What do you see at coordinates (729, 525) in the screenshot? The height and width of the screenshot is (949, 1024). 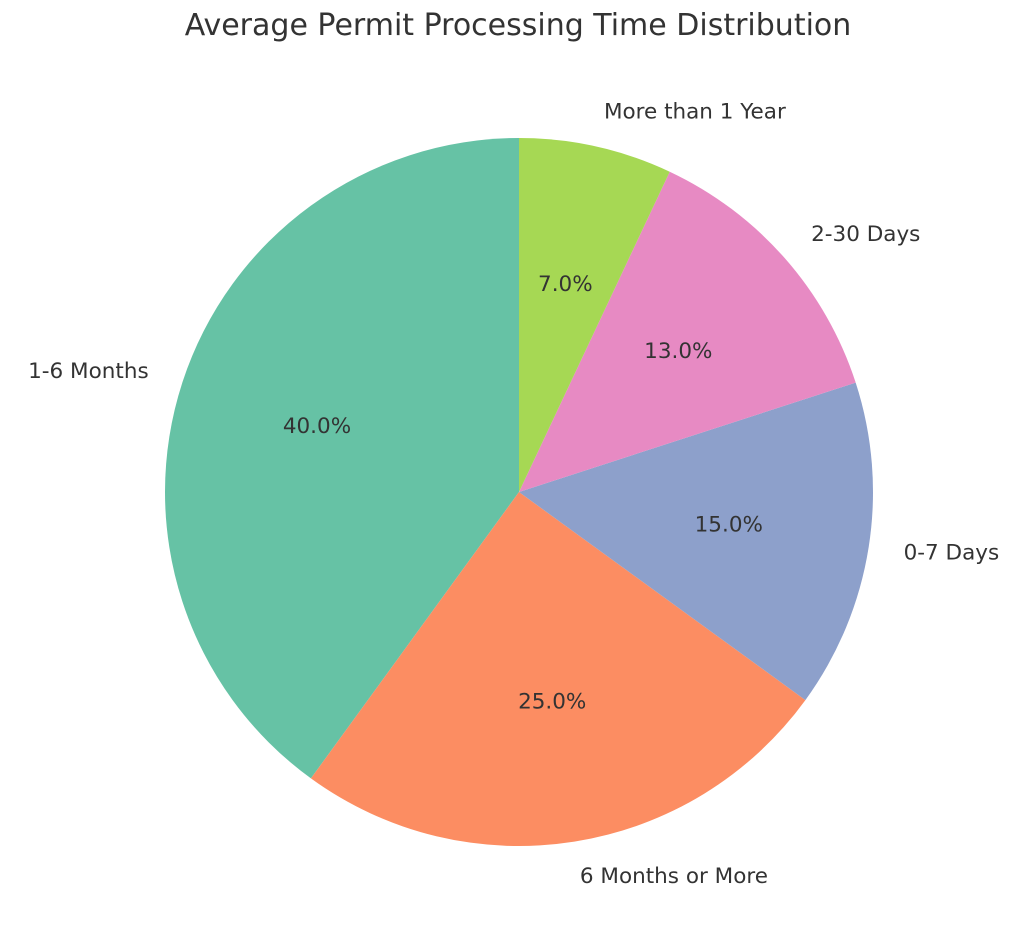 I see `pct-label-0-7-days: 15.0%` at bounding box center [729, 525].